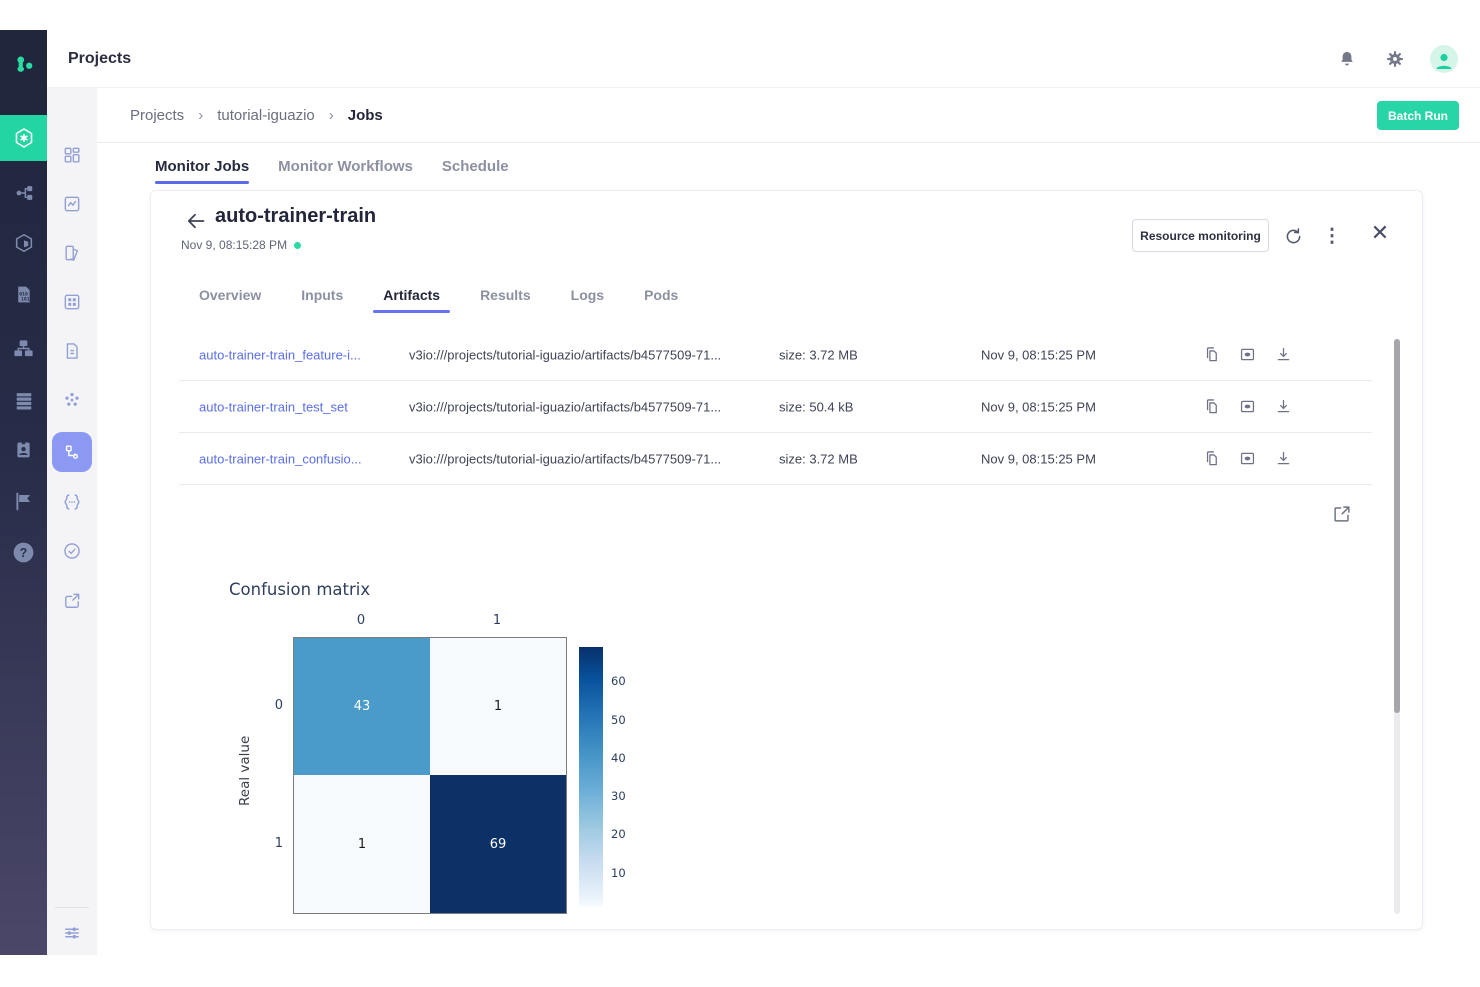  I want to click on breadcrumb-current: Jobs, so click(365, 115).